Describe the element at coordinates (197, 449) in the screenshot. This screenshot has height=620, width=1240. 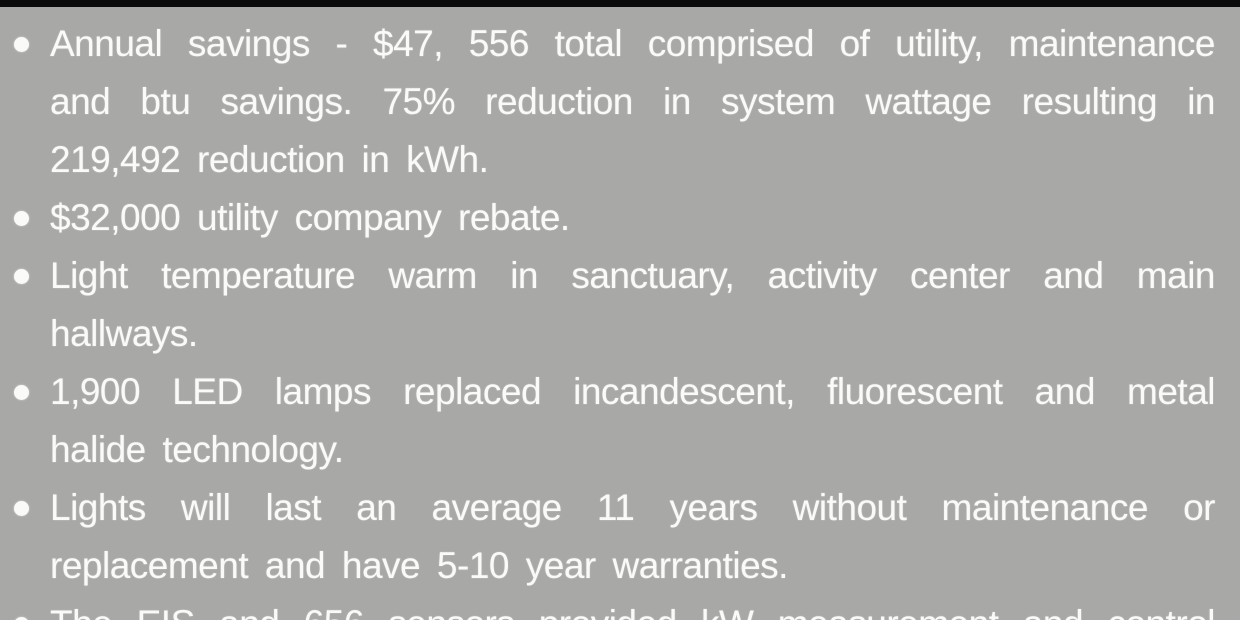
I see `bullet-line: halide technology.` at that location.